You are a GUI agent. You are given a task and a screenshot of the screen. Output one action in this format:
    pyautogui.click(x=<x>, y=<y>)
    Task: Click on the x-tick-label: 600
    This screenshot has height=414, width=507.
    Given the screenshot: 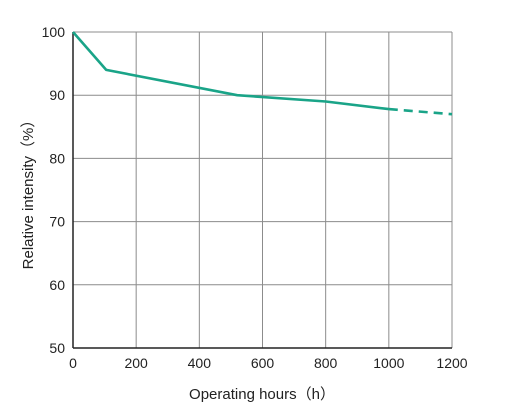 What is the action you would take?
    pyautogui.click(x=263, y=363)
    